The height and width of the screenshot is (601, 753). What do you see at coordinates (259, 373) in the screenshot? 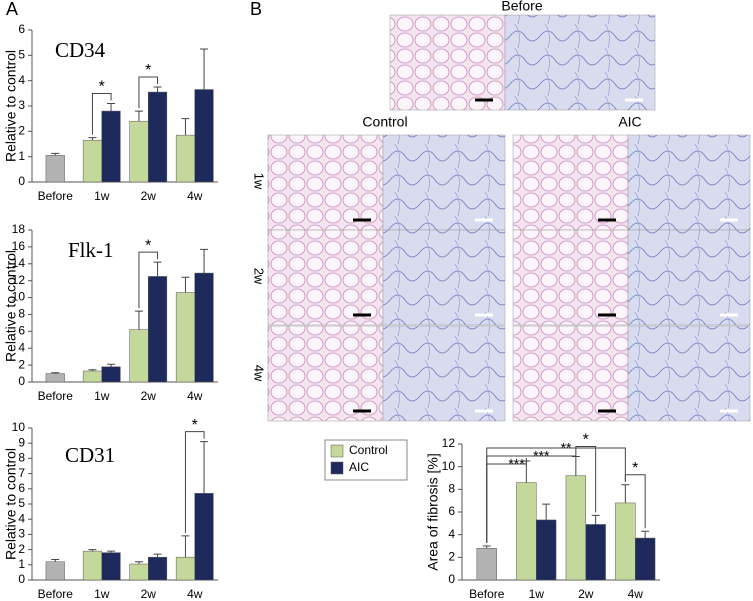
I see `row-label: 4w` at bounding box center [259, 373].